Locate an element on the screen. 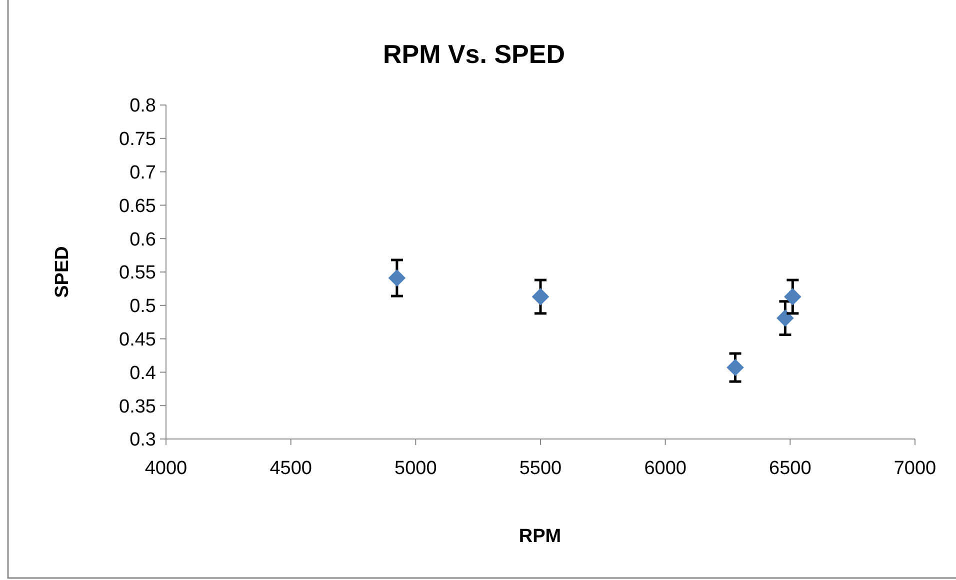 Image resolution: width=956 pixels, height=580 pixels. y-tick-label: 0.7 is located at coordinates (143, 173).